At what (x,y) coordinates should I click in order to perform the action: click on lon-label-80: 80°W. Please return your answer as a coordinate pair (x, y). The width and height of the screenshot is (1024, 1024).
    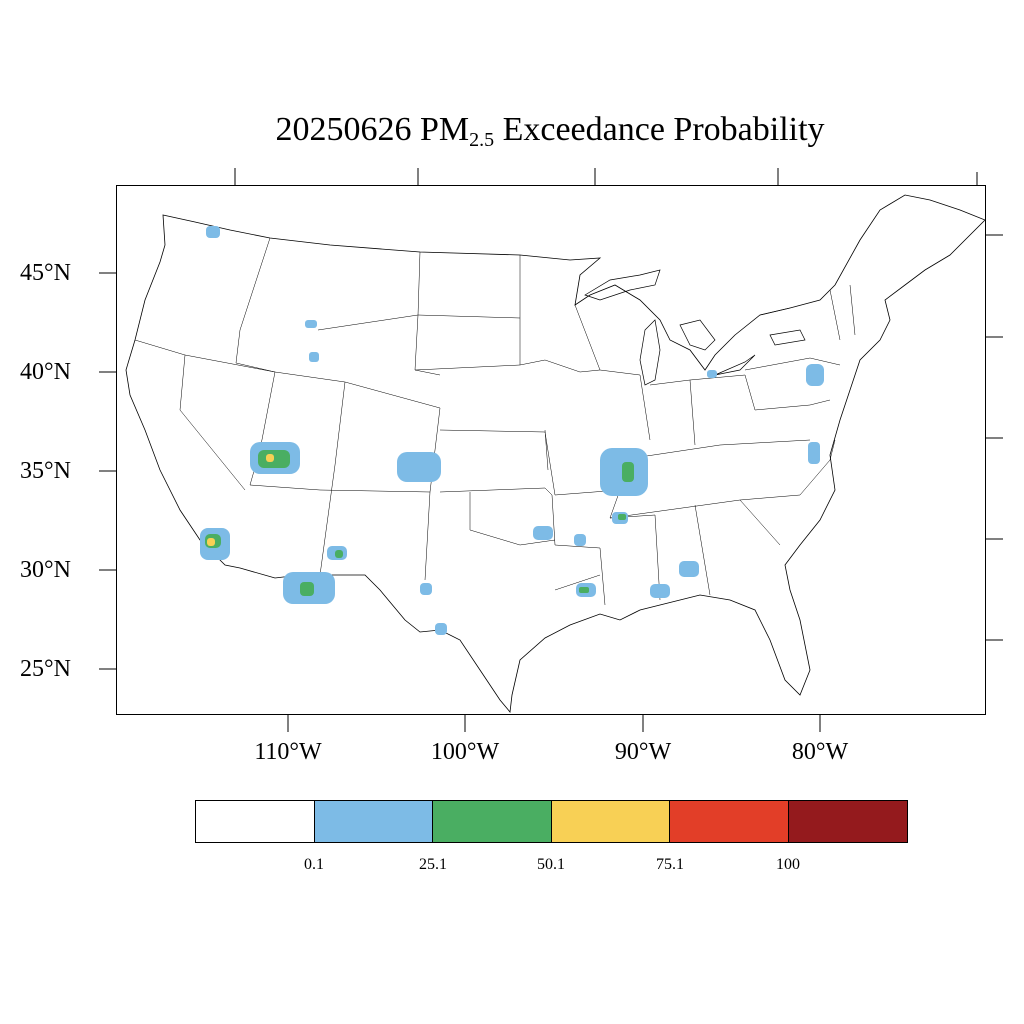
    Looking at the image, I should click on (820, 752).